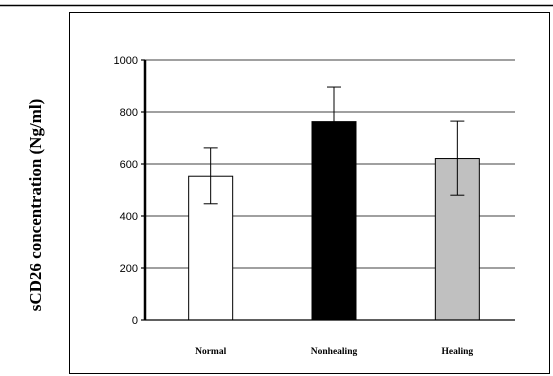  What do you see at coordinates (457, 352) in the screenshot?
I see `x-tick-label-healing: Healing` at bounding box center [457, 352].